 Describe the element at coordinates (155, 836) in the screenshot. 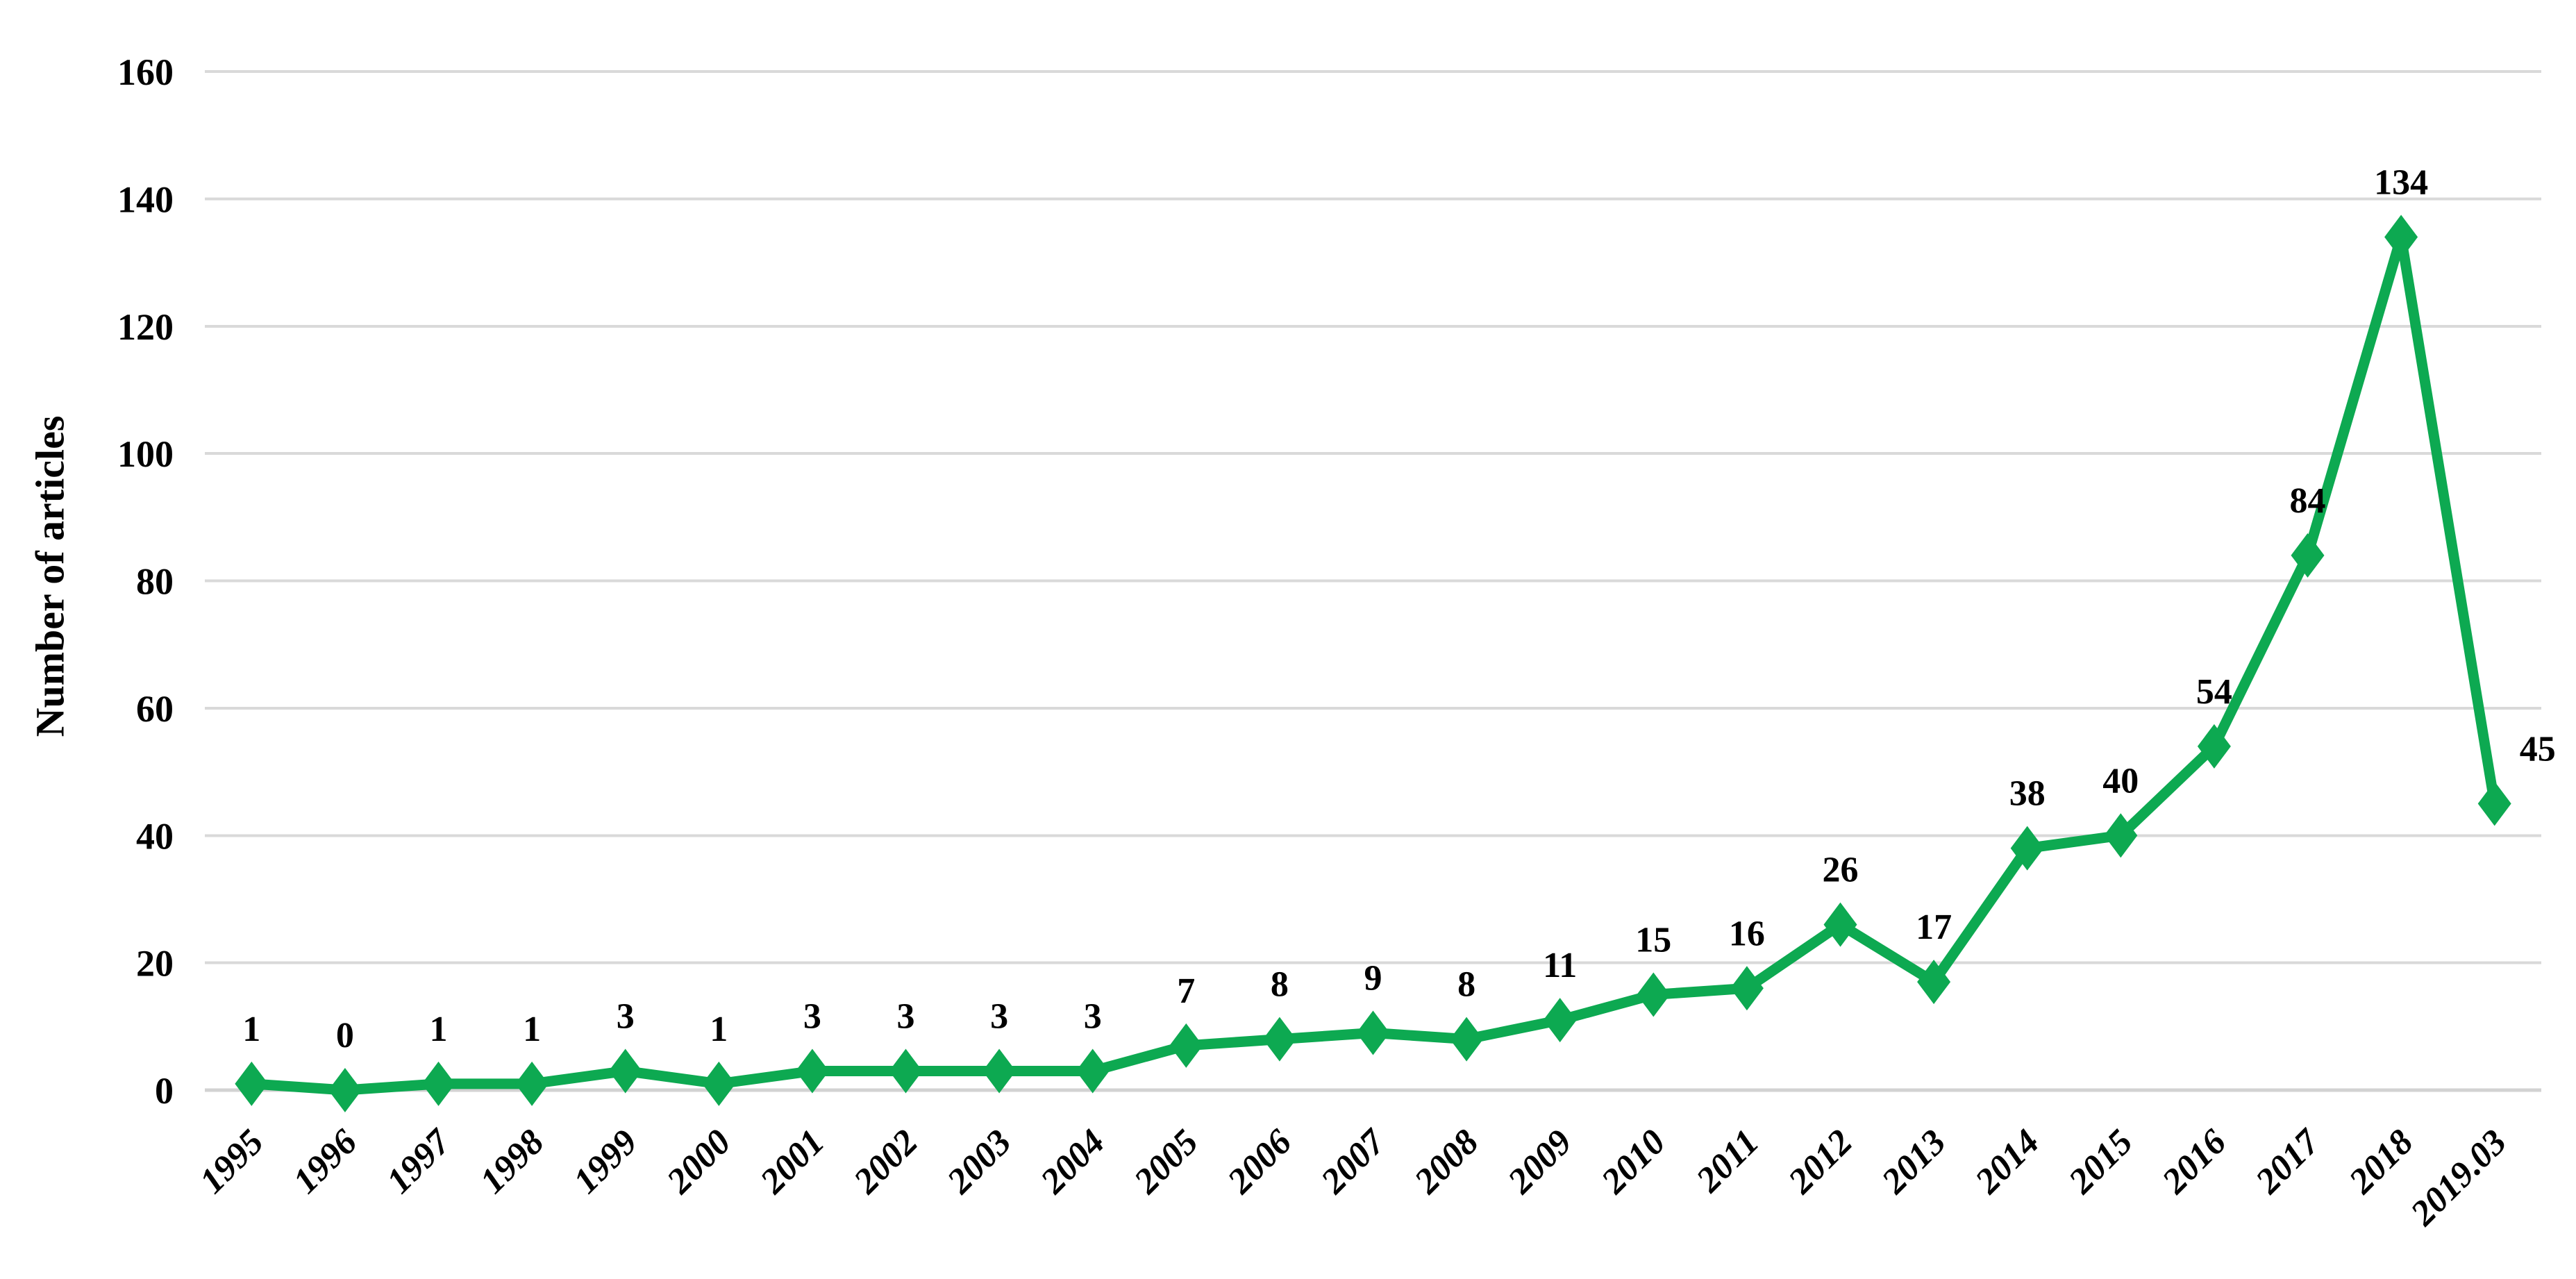

I see `y-tick-label: 40` at that location.